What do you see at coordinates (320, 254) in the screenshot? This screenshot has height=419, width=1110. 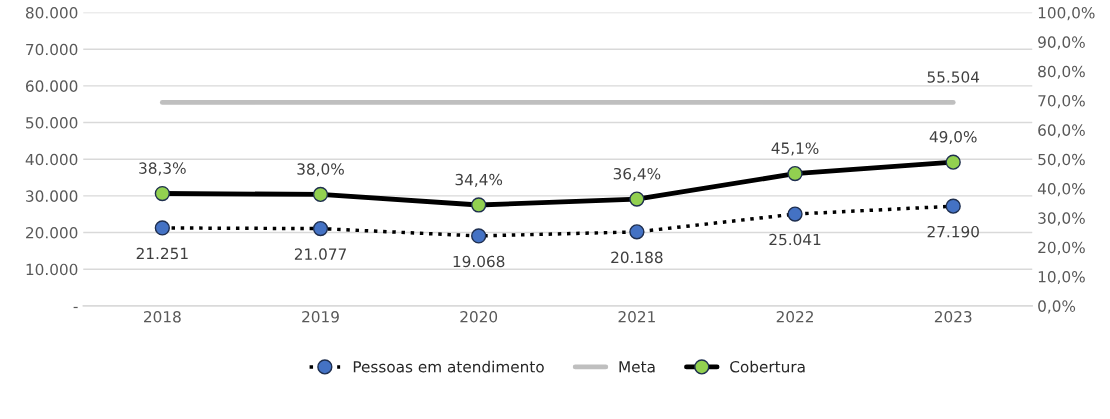 I see `data-label: 21.077` at bounding box center [320, 254].